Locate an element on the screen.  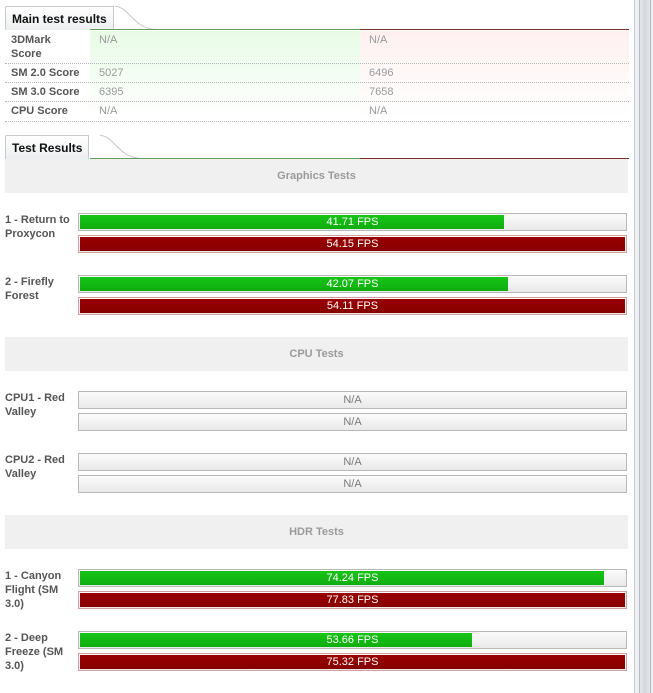
left-bar-value: 41.71 FPS is located at coordinates (352, 222).